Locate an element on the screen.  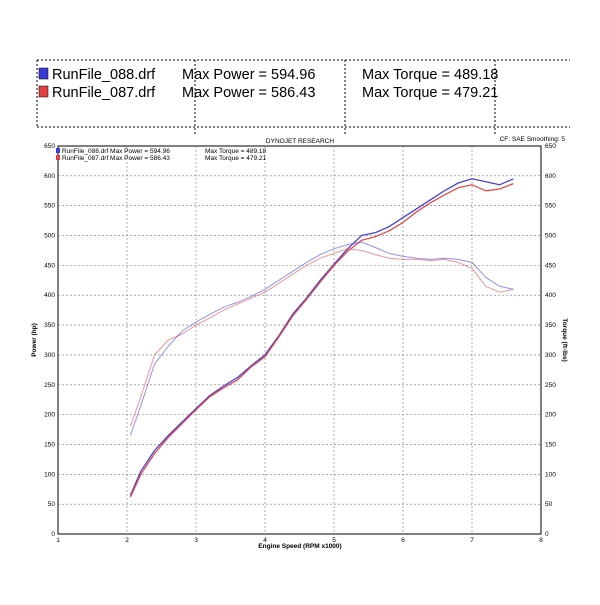
x-tick: 3 is located at coordinates (196, 540).